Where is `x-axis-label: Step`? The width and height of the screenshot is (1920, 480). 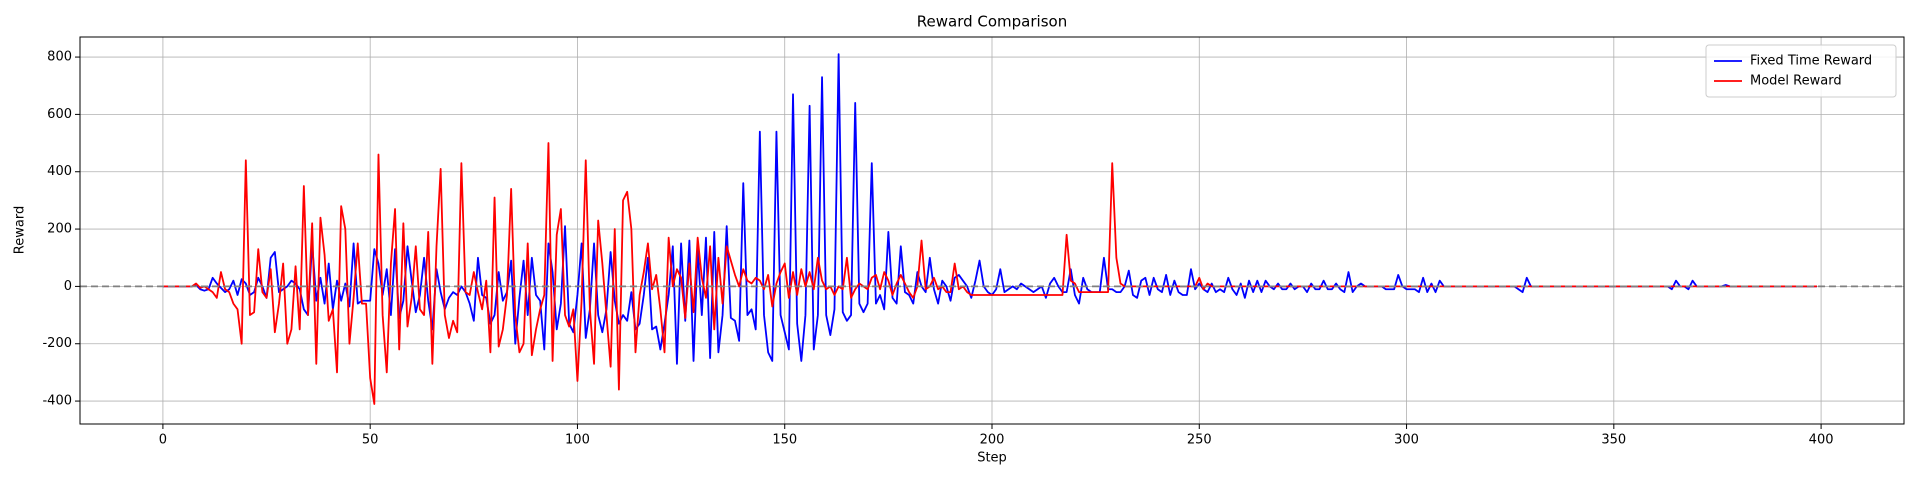 x-axis-label: Step is located at coordinates (992, 458).